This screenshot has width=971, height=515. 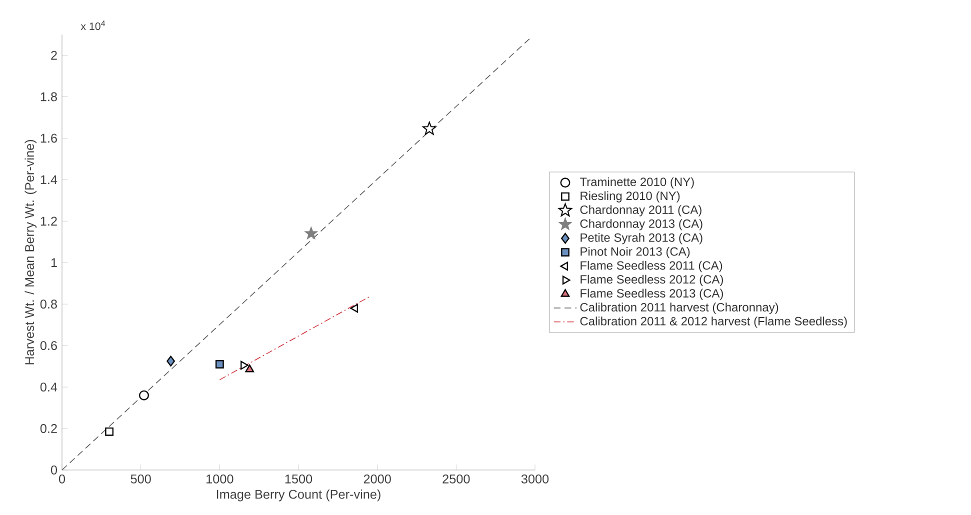 I want to click on y-tick-label: 1.2, so click(x=48, y=221).